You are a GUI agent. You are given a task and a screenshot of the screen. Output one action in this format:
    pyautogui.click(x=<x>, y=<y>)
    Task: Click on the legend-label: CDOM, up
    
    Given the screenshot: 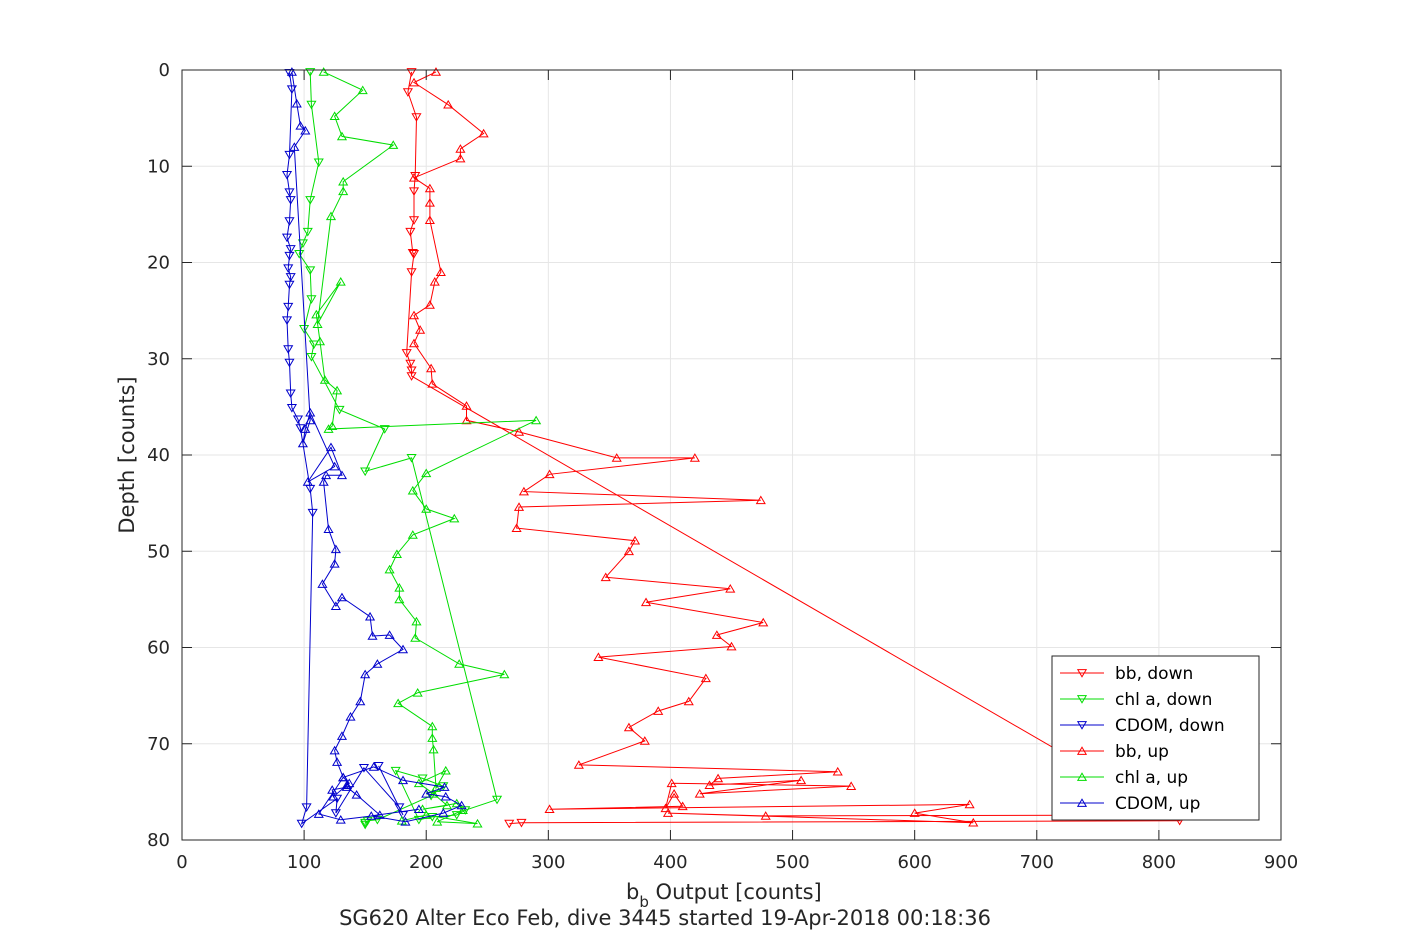 What is the action you would take?
    pyautogui.click(x=1157, y=804)
    